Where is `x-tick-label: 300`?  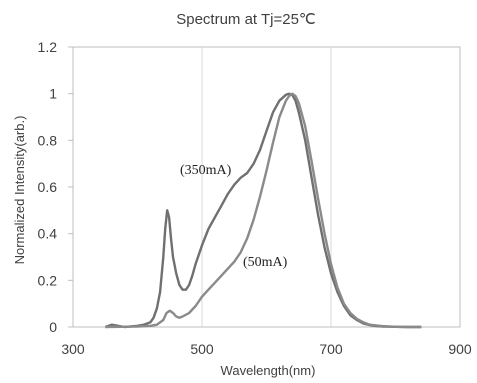
x-tick-label: 300 is located at coordinates (73, 349).